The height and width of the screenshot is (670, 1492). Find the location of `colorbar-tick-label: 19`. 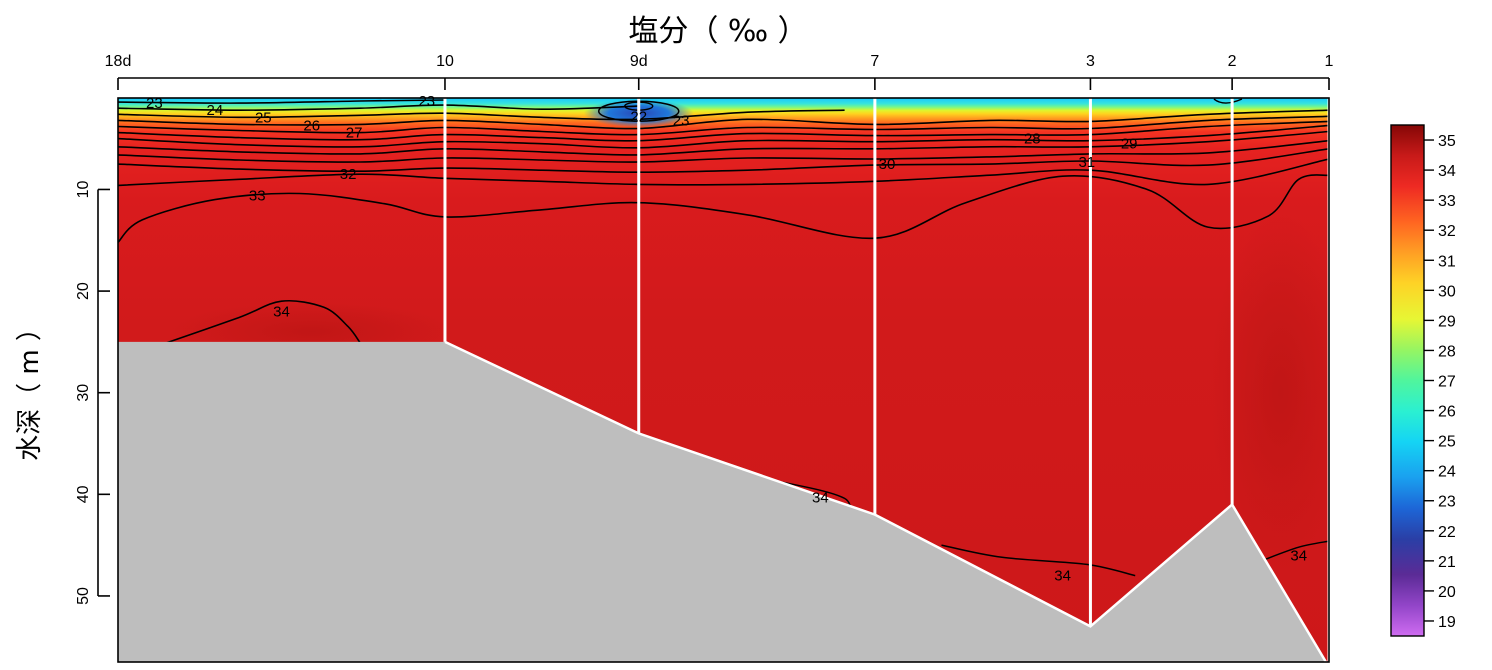

colorbar-tick-label: 19 is located at coordinates (1447, 622).